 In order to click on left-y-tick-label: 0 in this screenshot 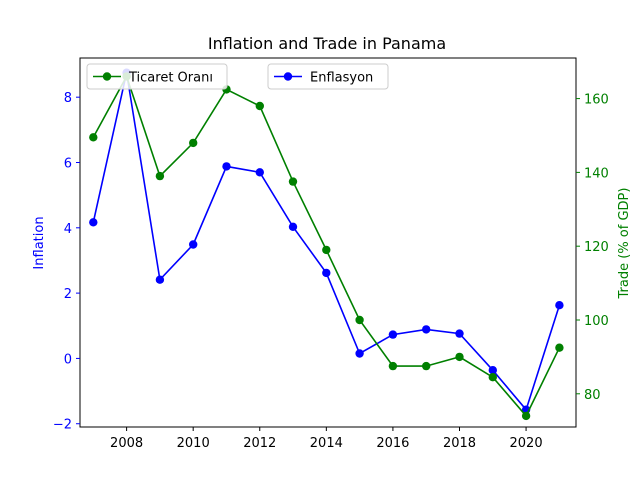, I will do `click(68, 359)`.